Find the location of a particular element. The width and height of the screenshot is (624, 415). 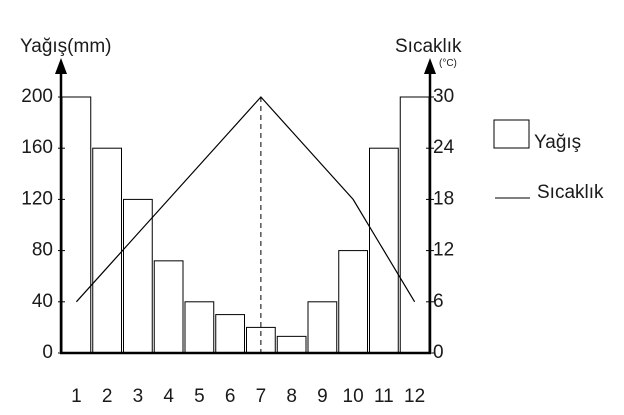

x-axis-tick-label: 11 is located at coordinates (384, 396).